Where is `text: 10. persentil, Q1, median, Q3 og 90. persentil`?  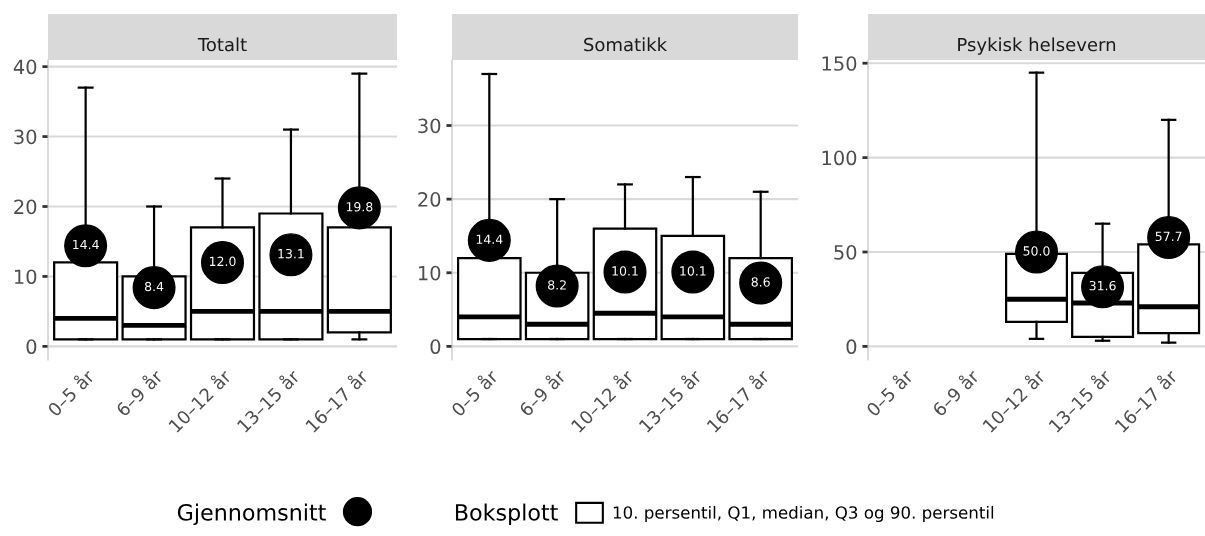
text: 10. persentil, Q1, median, Q3 og 90. persentil is located at coordinates (803, 514).